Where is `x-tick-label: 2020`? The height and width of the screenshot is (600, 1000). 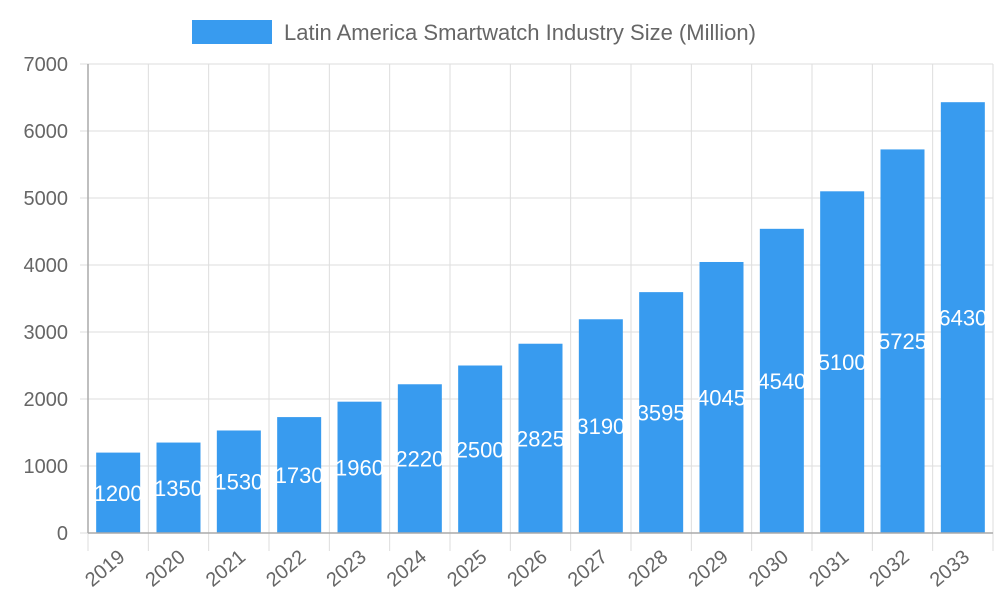 x-tick-label: 2020 is located at coordinates (165, 568).